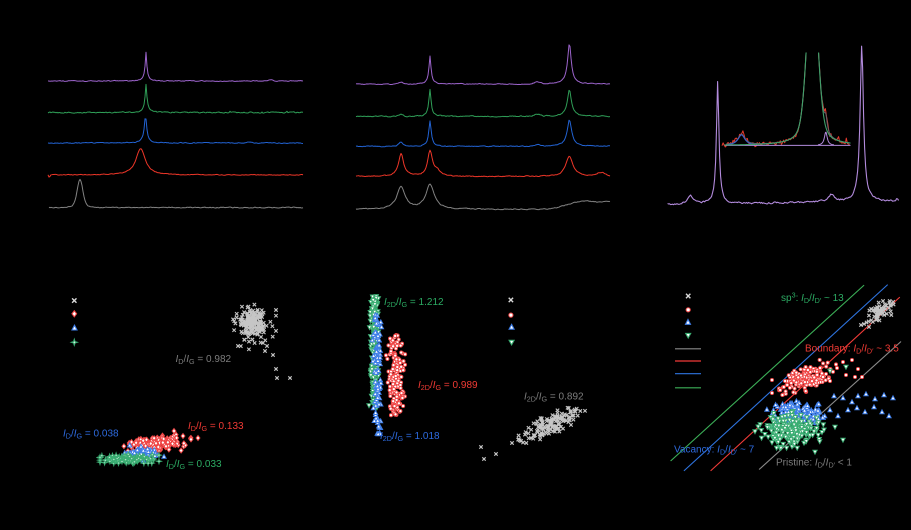  What do you see at coordinates (812, 298) in the screenshot?
I see `svg-text: sp3: ID/ID′ ~ 13` at bounding box center [812, 298].